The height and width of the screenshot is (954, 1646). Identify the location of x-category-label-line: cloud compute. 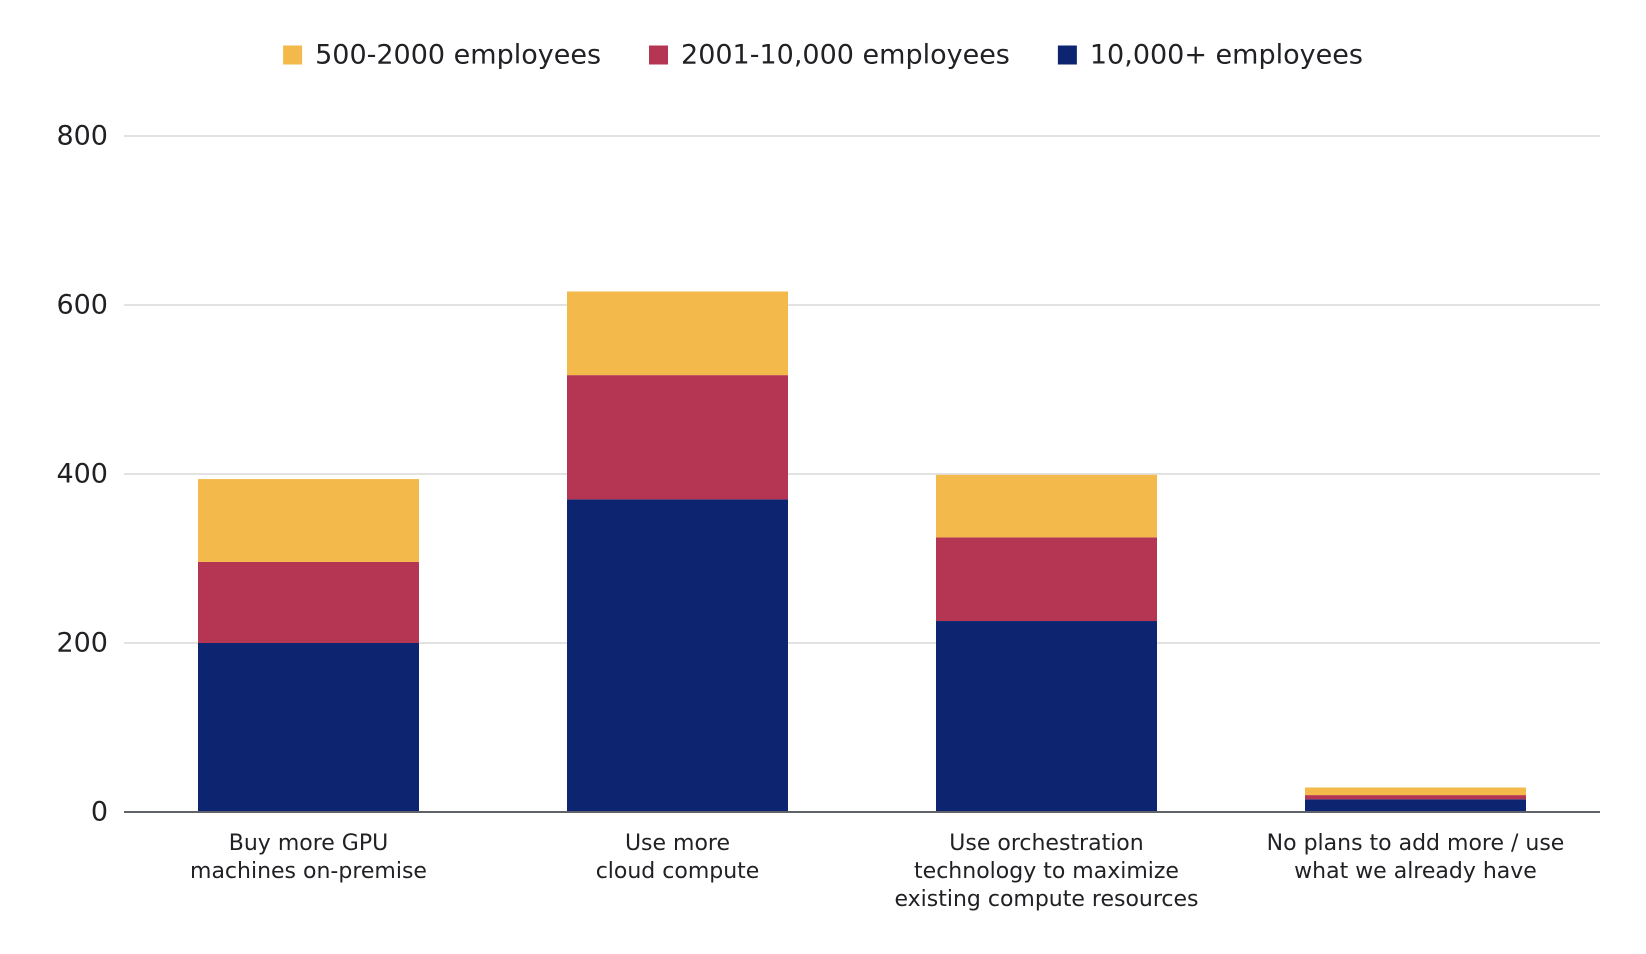
(678, 871).